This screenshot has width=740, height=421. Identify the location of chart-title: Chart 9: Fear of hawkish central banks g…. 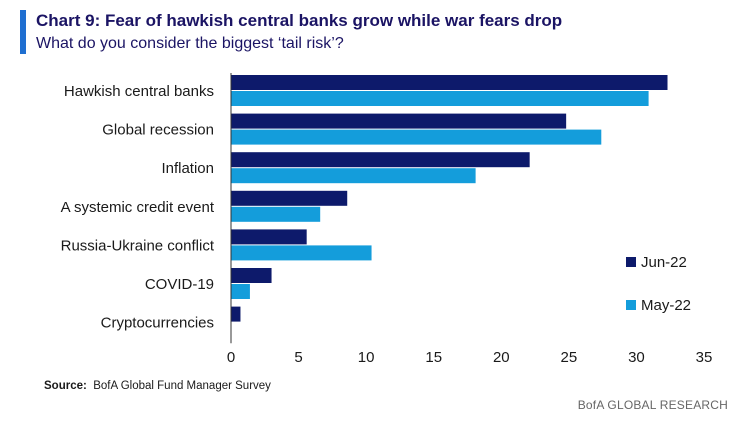
(299, 20).